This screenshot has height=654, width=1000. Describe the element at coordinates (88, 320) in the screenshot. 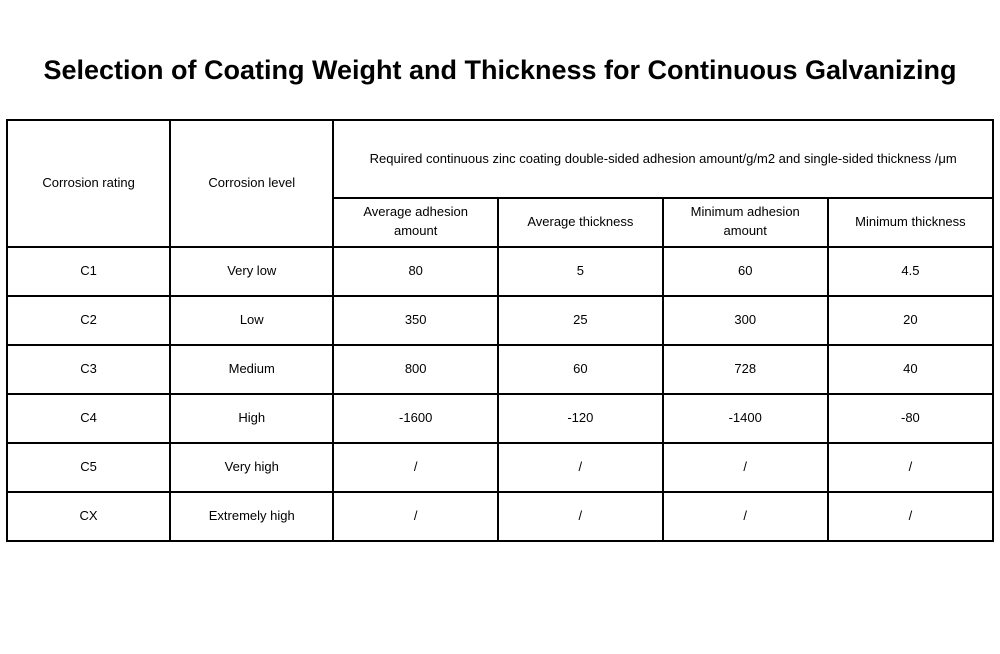

I see `cell-rating: C2` at that location.